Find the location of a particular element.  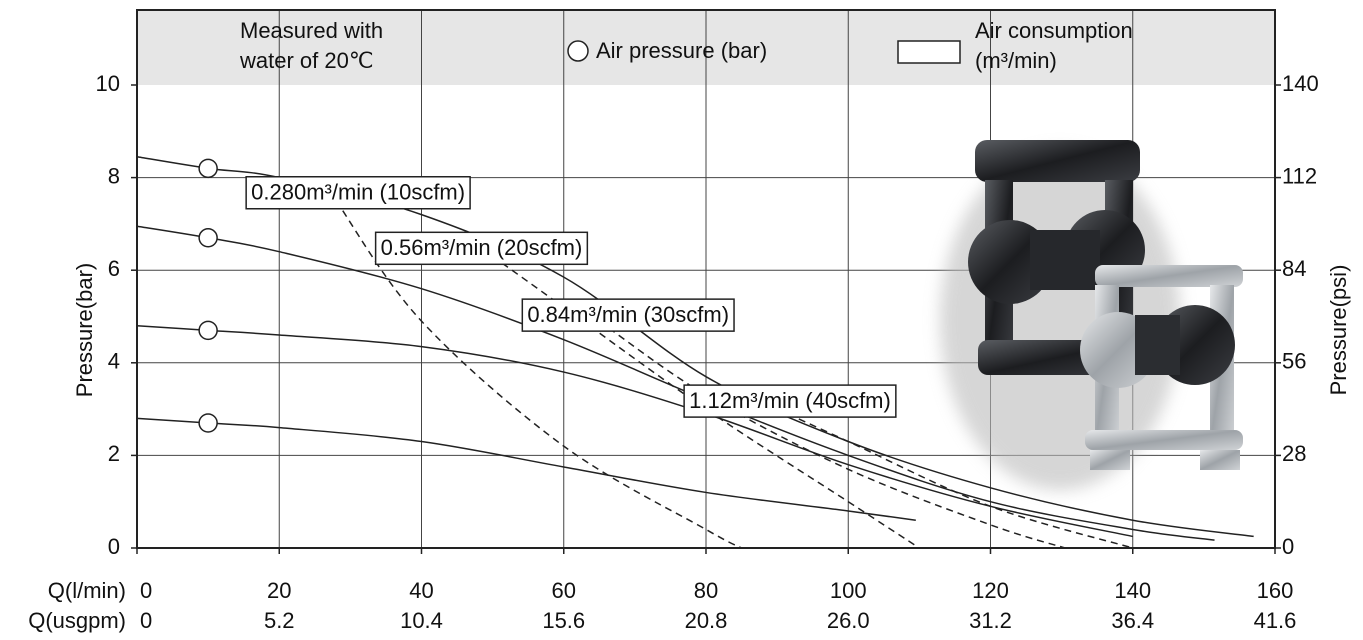

x-tick-label: 60 is located at coordinates (564, 590).